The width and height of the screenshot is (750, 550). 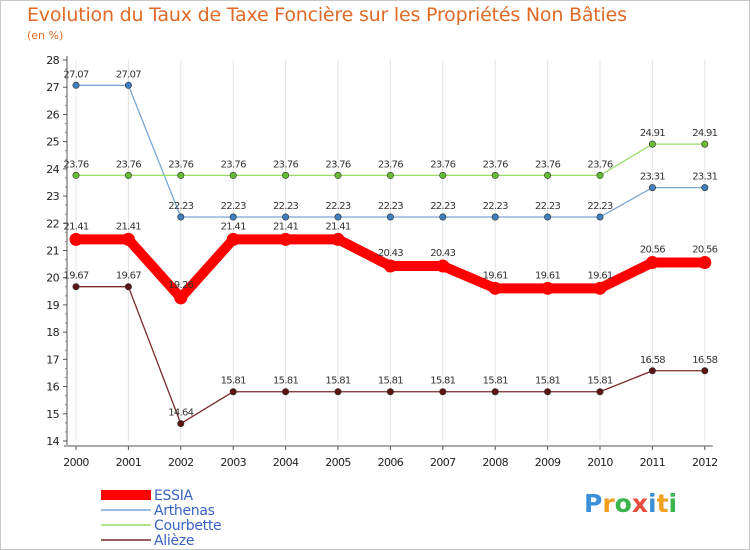 I want to click on point-courbette-2009, so click(x=548, y=175).